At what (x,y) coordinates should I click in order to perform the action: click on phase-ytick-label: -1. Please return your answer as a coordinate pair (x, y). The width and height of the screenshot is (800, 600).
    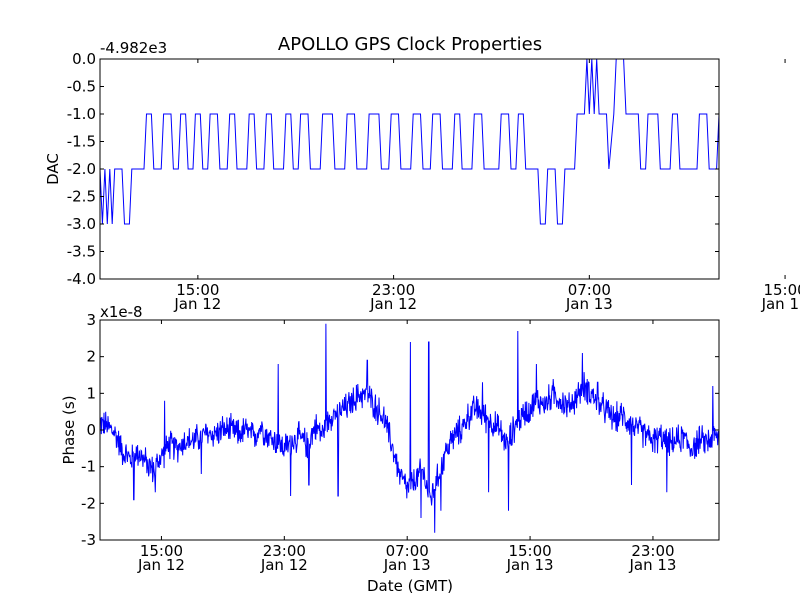
    Looking at the image, I should click on (88, 467).